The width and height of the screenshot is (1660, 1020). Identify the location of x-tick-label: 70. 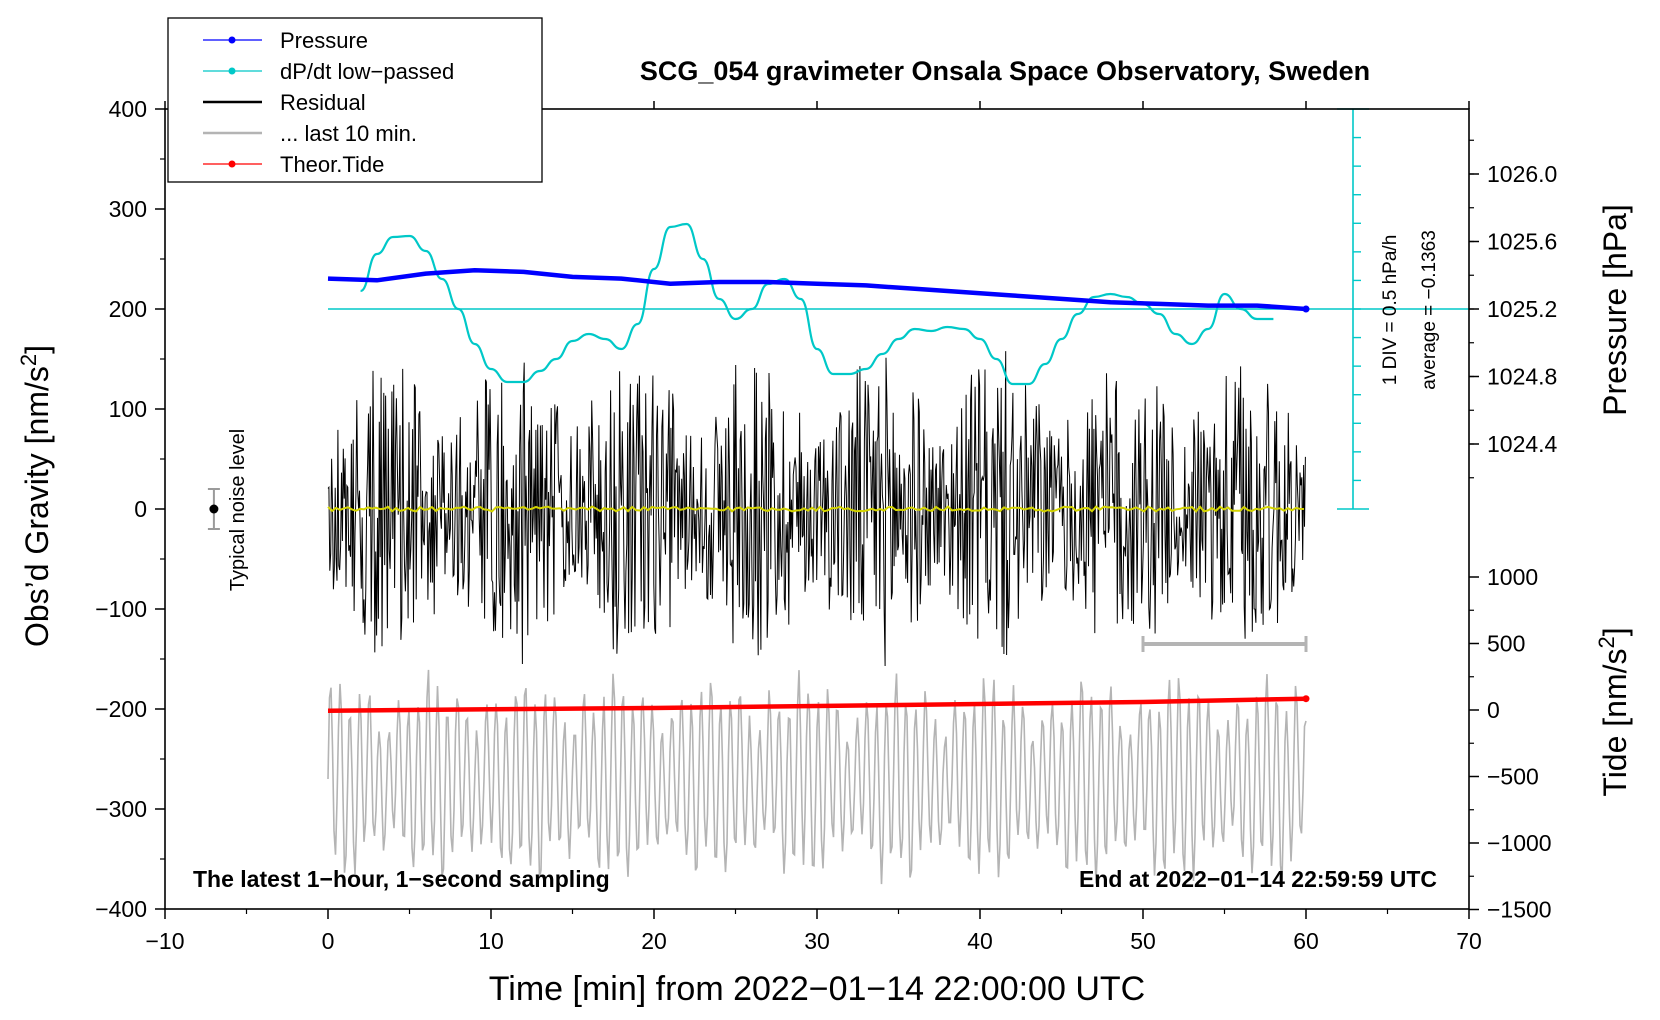
(1469, 941).